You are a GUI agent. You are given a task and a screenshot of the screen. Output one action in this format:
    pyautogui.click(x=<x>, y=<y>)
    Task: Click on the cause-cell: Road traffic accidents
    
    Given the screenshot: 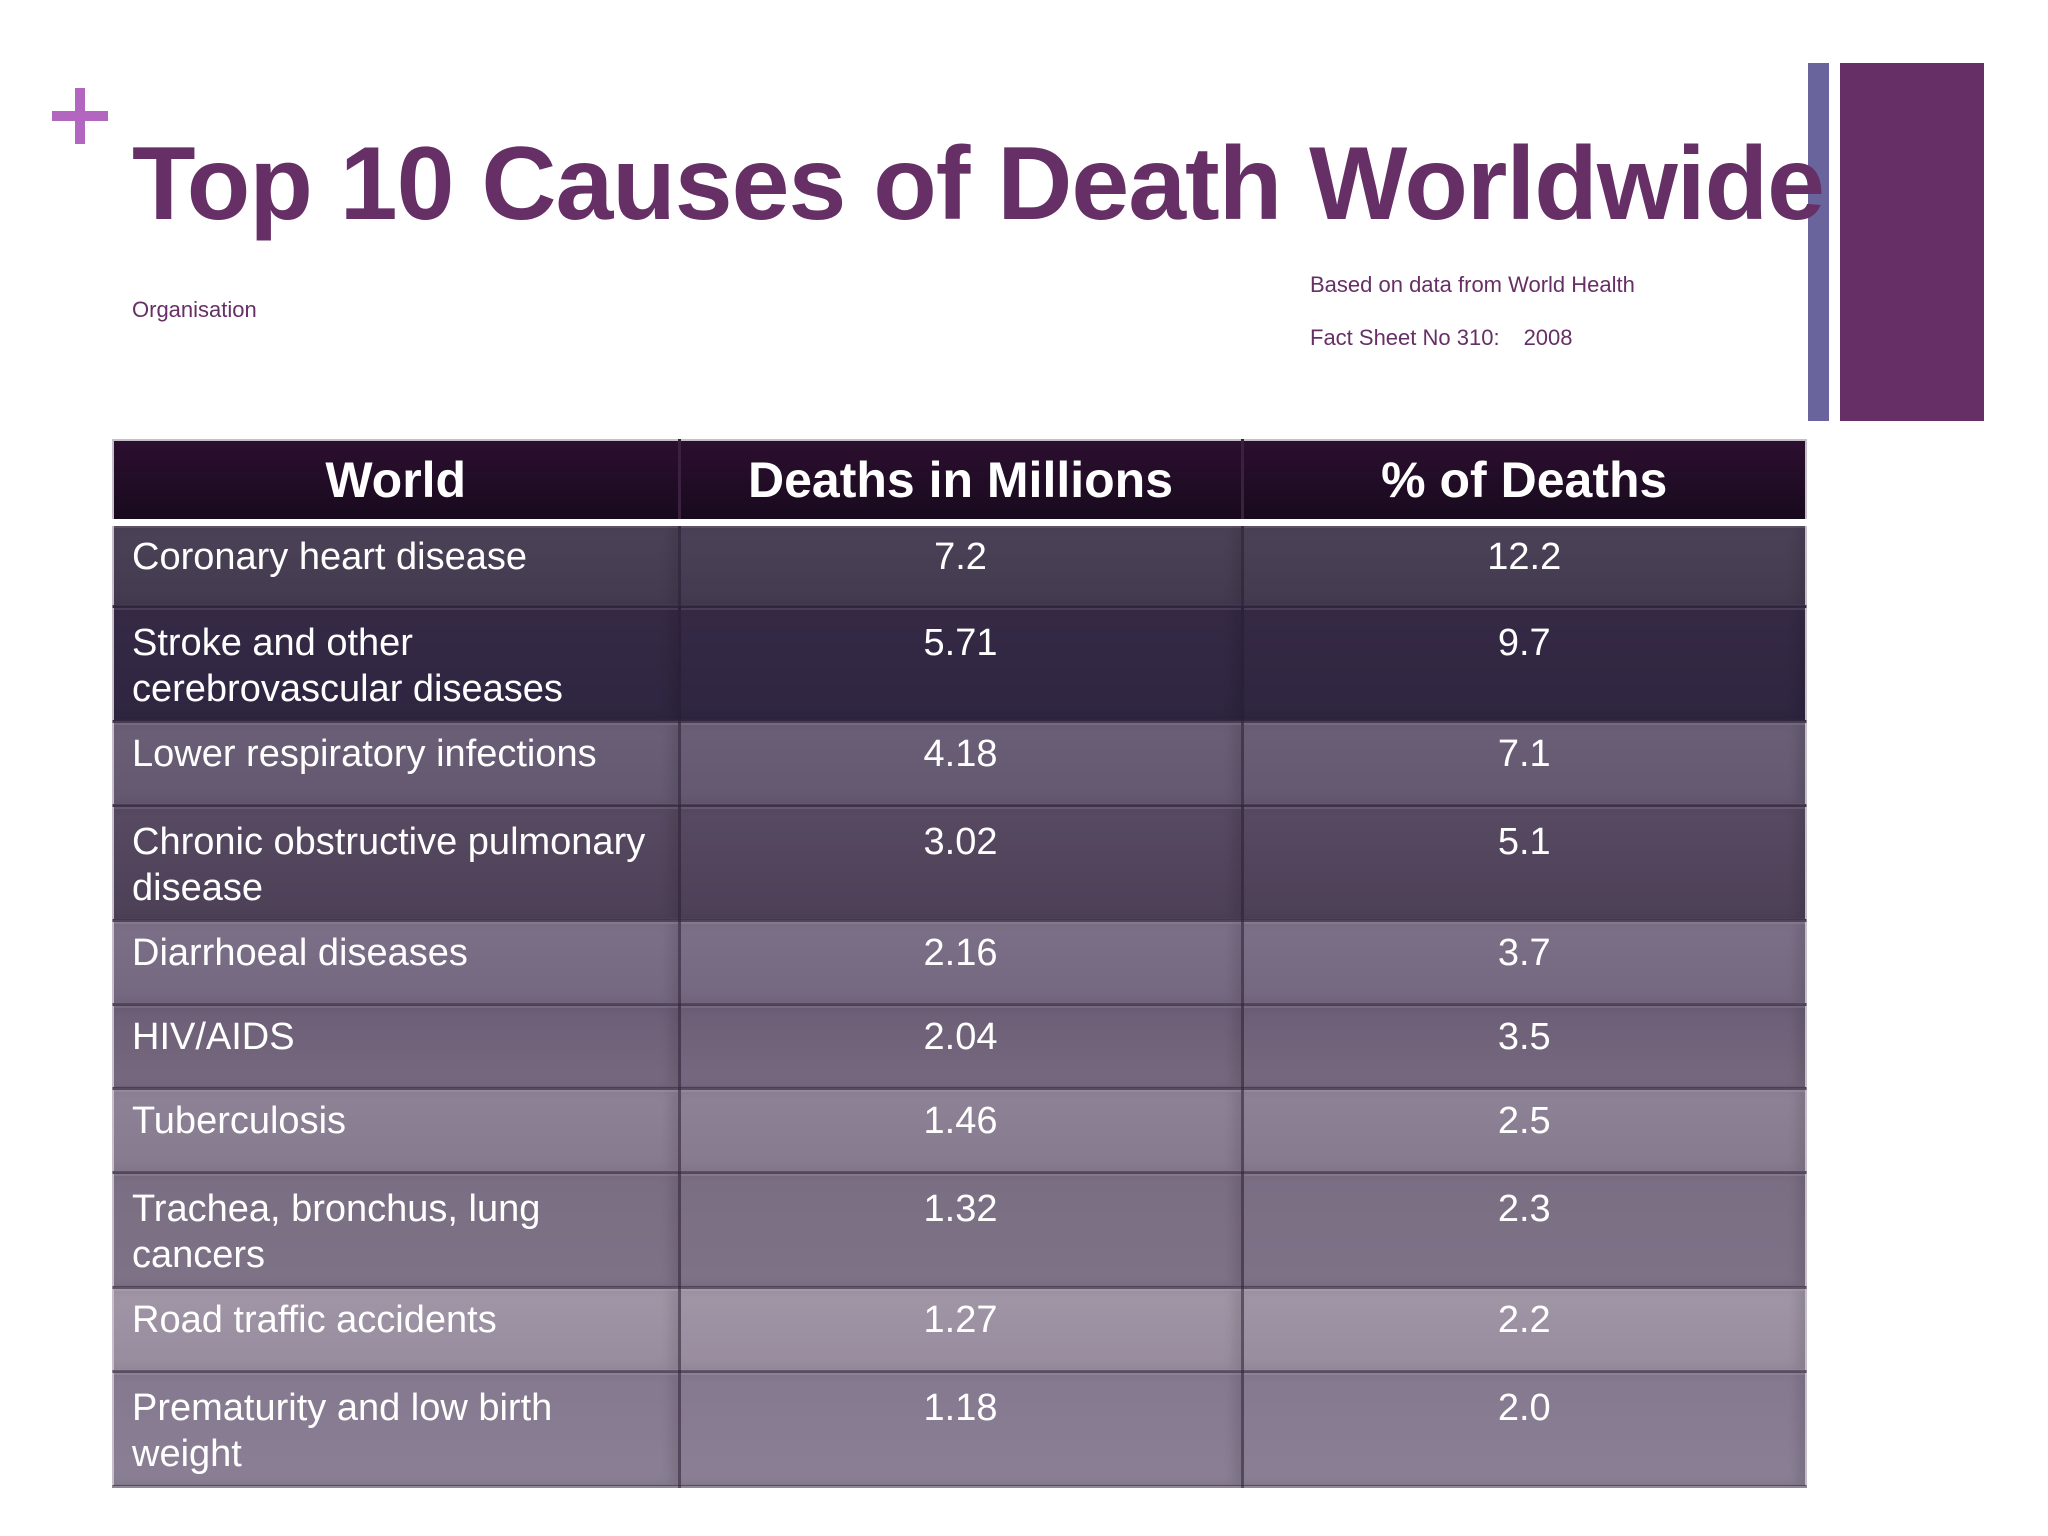 What is the action you would take?
    pyautogui.click(x=397, y=1330)
    